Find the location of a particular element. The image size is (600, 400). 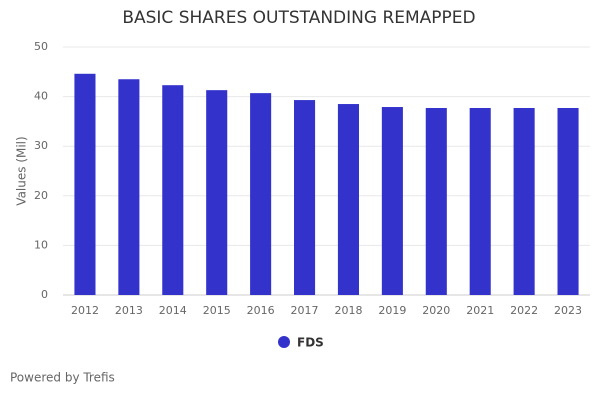

y-tick-label: 30 is located at coordinates (41, 145).